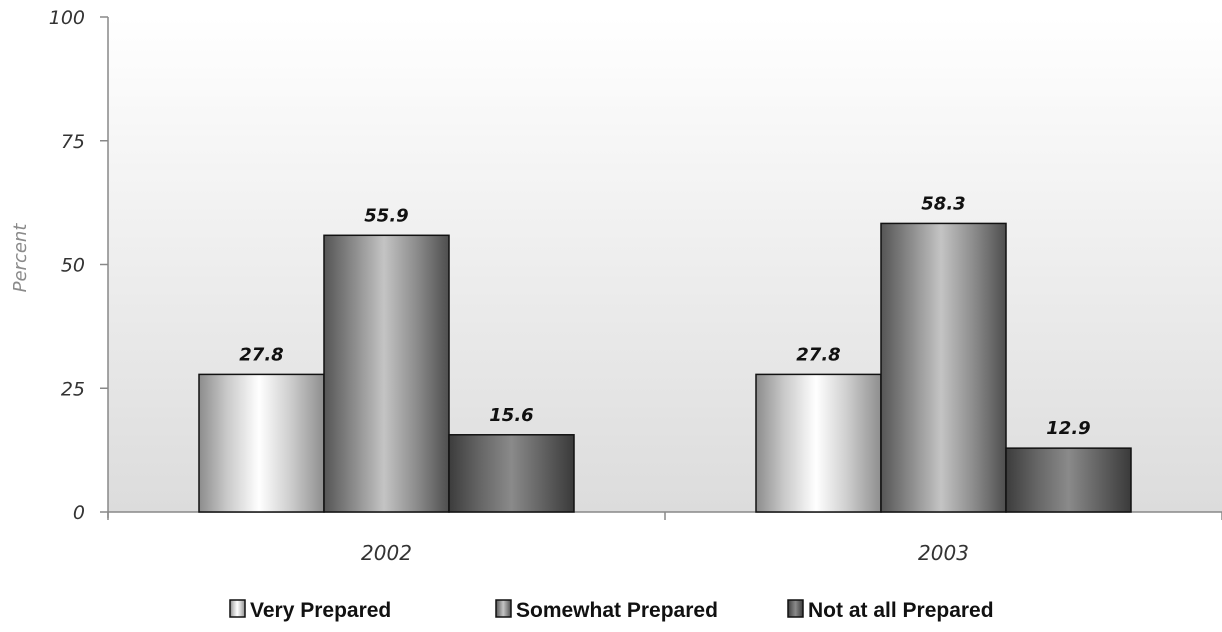 The height and width of the screenshot is (632, 1222). I want to click on y-axis: 0 25 50 75 100, so click(79, 265).